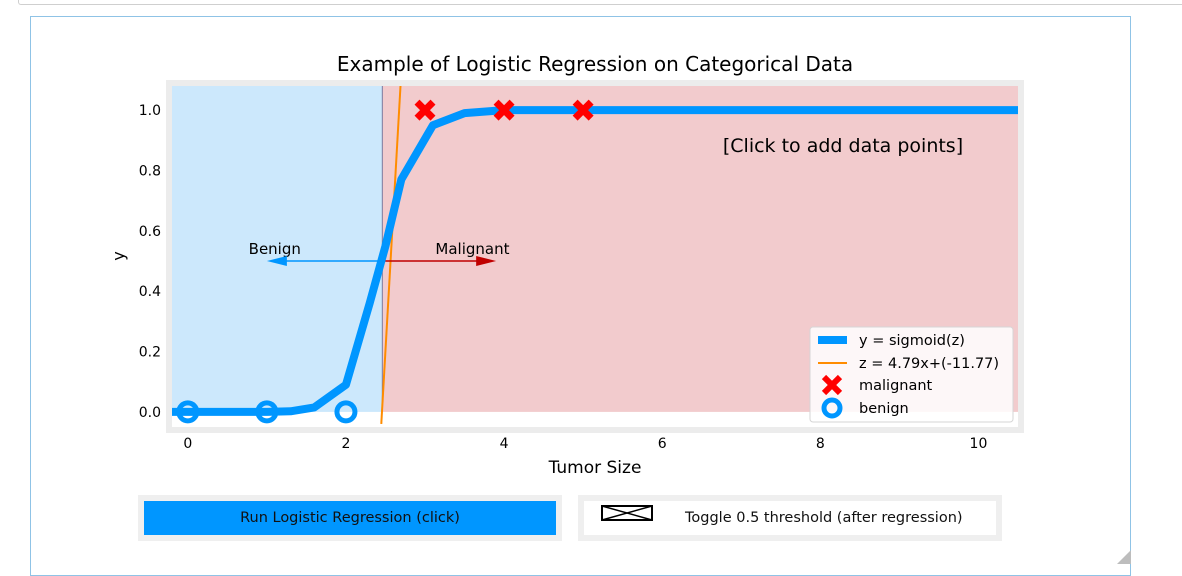 The width and height of the screenshot is (1182, 576). What do you see at coordinates (472, 249) in the screenshot?
I see `malignant-annotation: Malignant` at bounding box center [472, 249].